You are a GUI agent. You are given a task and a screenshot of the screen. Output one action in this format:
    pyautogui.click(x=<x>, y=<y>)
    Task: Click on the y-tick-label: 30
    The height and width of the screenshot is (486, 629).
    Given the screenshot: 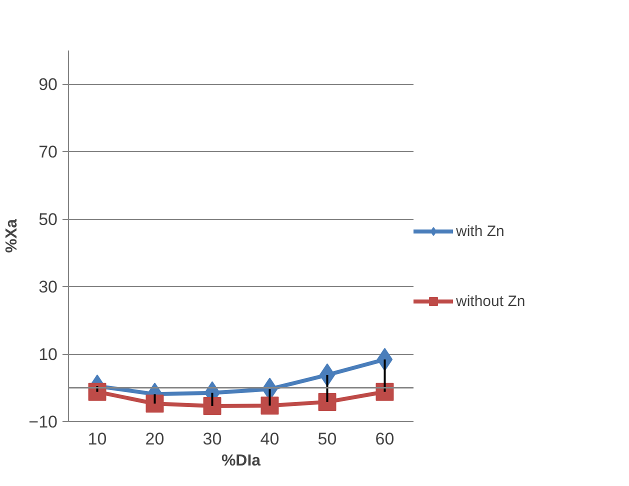 What is the action you would take?
    pyautogui.click(x=48, y=287)
    